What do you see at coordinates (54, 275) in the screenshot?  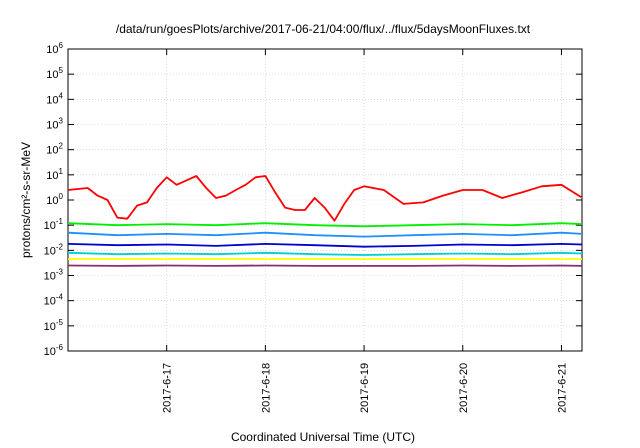 I see `y-tick-label: 10⁻³` at bounding box center [54, 275].